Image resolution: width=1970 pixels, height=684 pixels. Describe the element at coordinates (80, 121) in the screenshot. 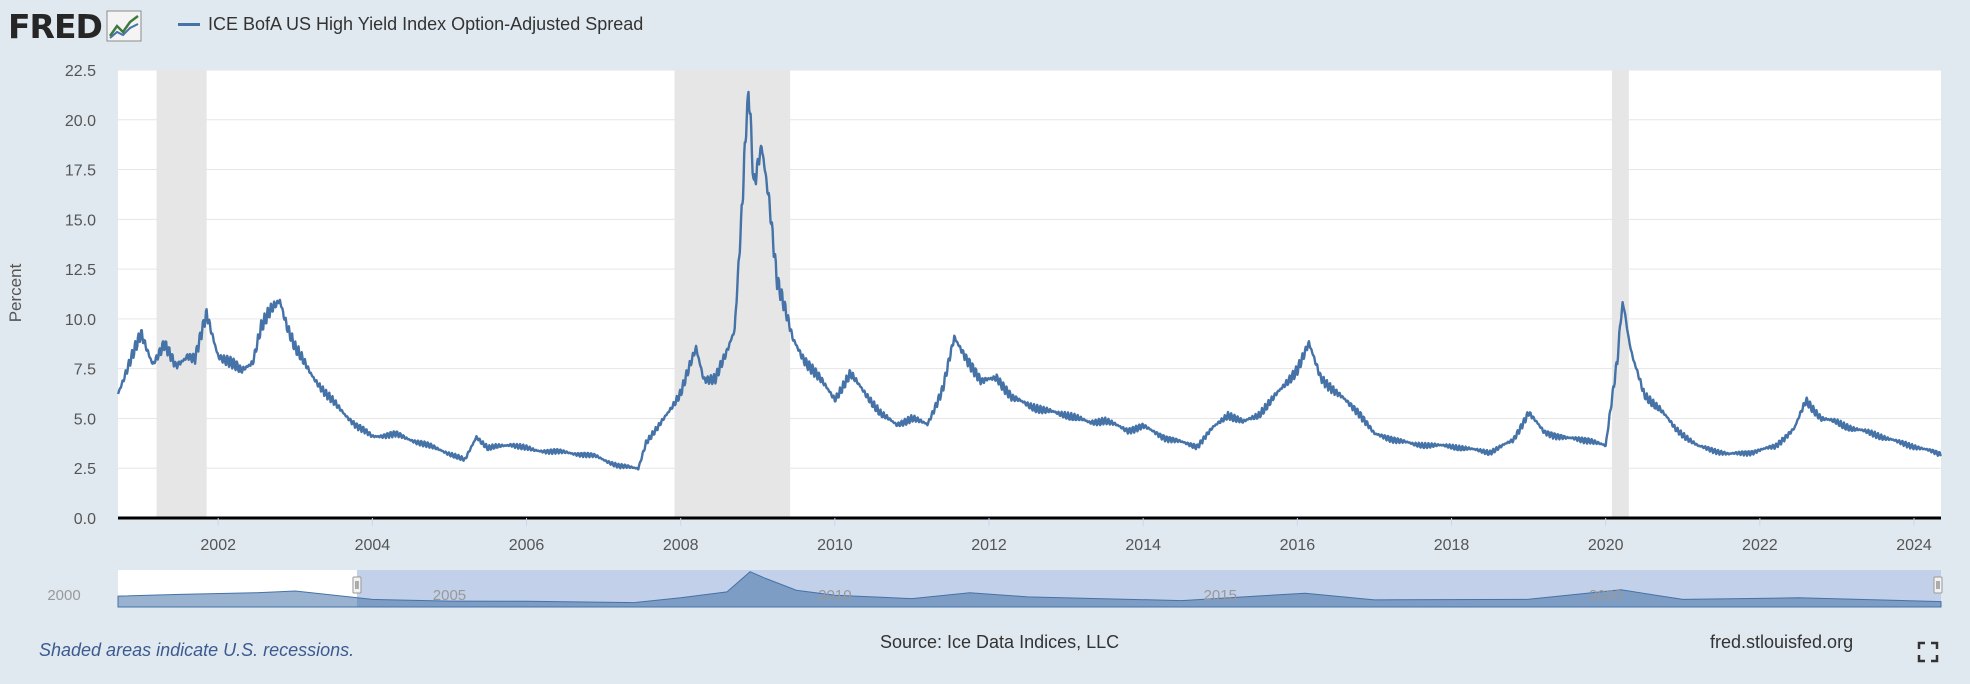

I see `y-tick-label: 20.0` at that location.